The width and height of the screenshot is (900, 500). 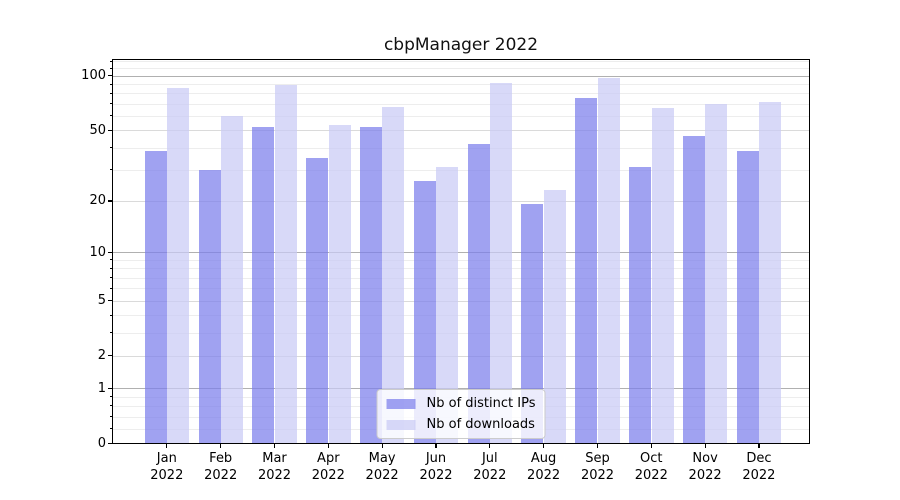 I want to click on y-tick-label: 0, so click(x=101, y=443).